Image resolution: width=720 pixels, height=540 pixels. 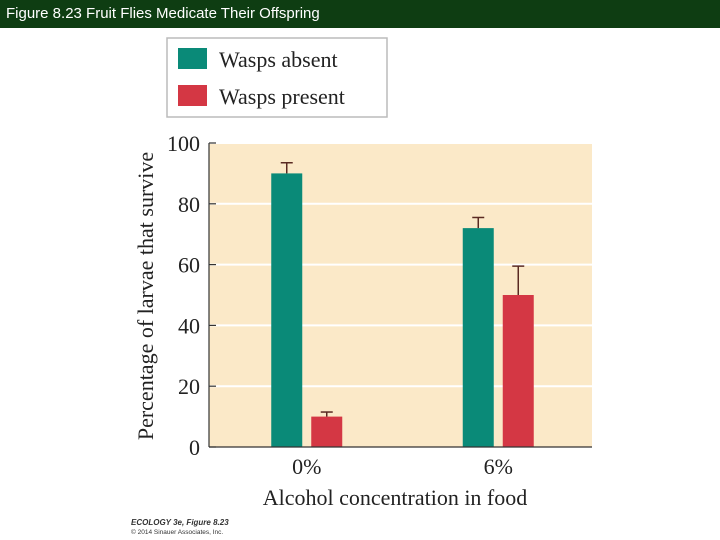 What do you see at coordinates (191, 295) in the screenshot?
I see `y-axis-ticks: 0 20 40 60 80 100` at bounding box center [191, 295].